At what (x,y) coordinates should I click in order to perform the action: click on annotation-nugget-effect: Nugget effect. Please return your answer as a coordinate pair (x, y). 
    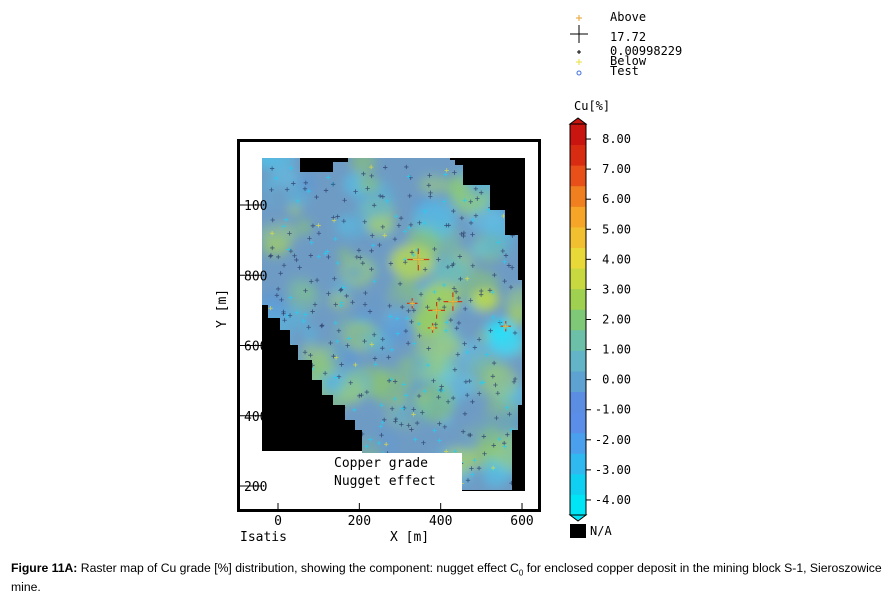
    Looking at the image, I should click on (385, 481).